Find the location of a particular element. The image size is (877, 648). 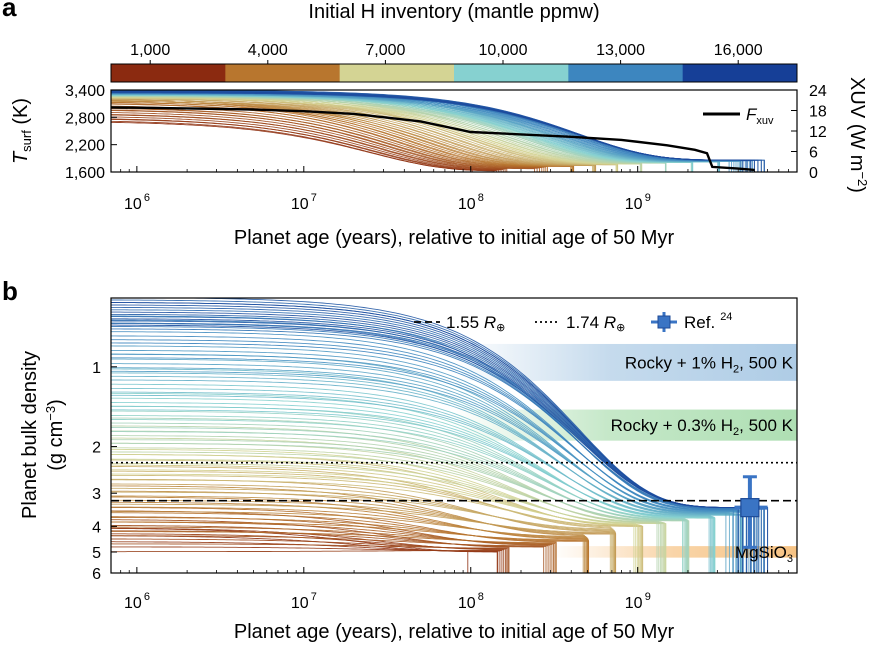

x-tick-exponent: 7 is located at coordinates (314, 198).